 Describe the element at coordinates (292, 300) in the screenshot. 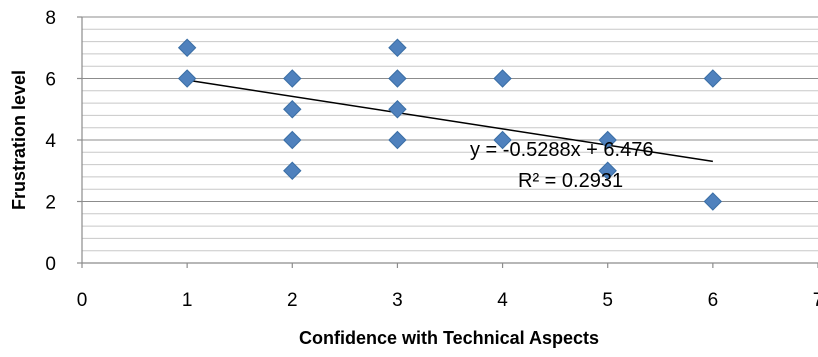

I see `x-tick-label: 2` at that location.